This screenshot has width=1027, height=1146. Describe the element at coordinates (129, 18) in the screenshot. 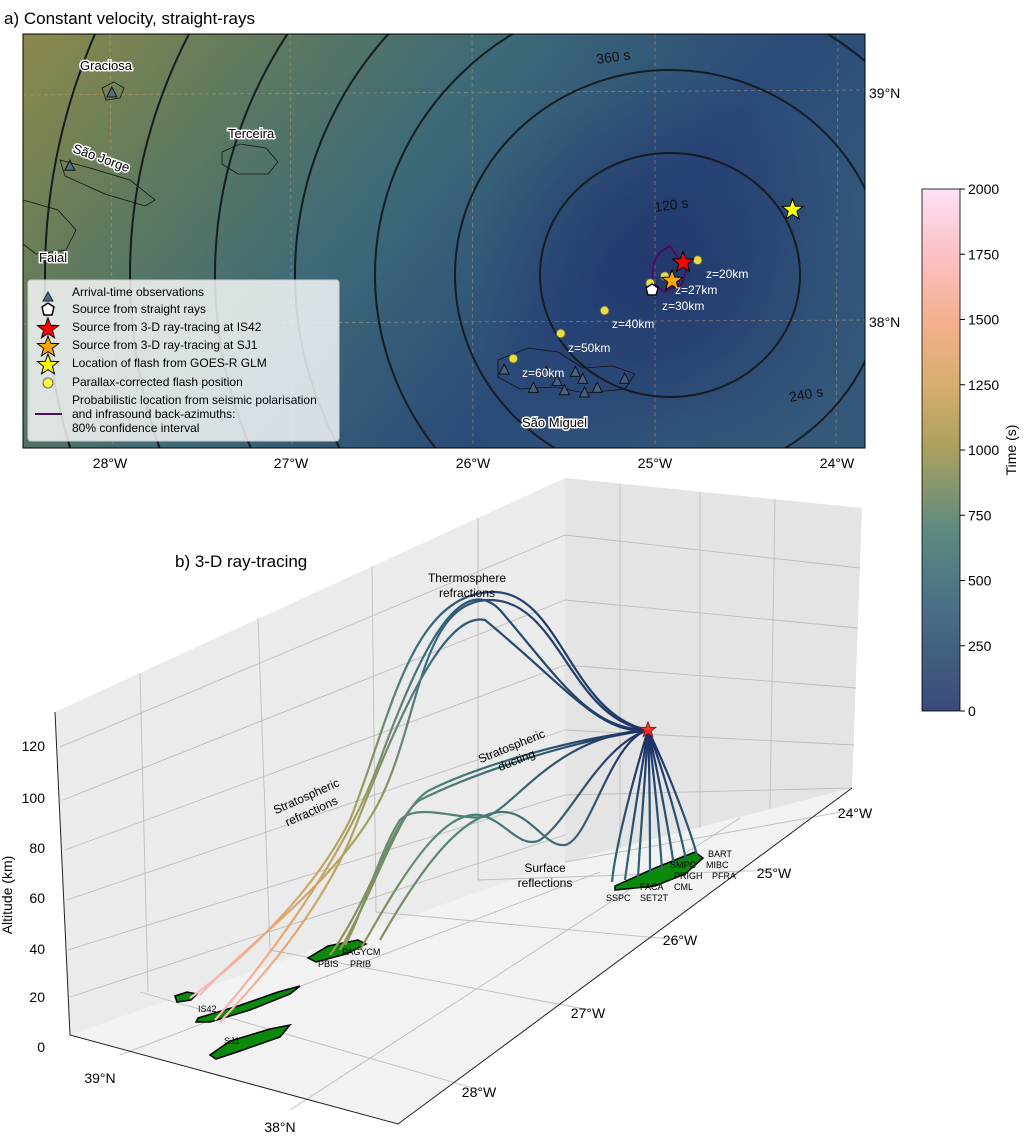

I see `panel-a-title: a) Constant velocity, straight-rays` at that location.